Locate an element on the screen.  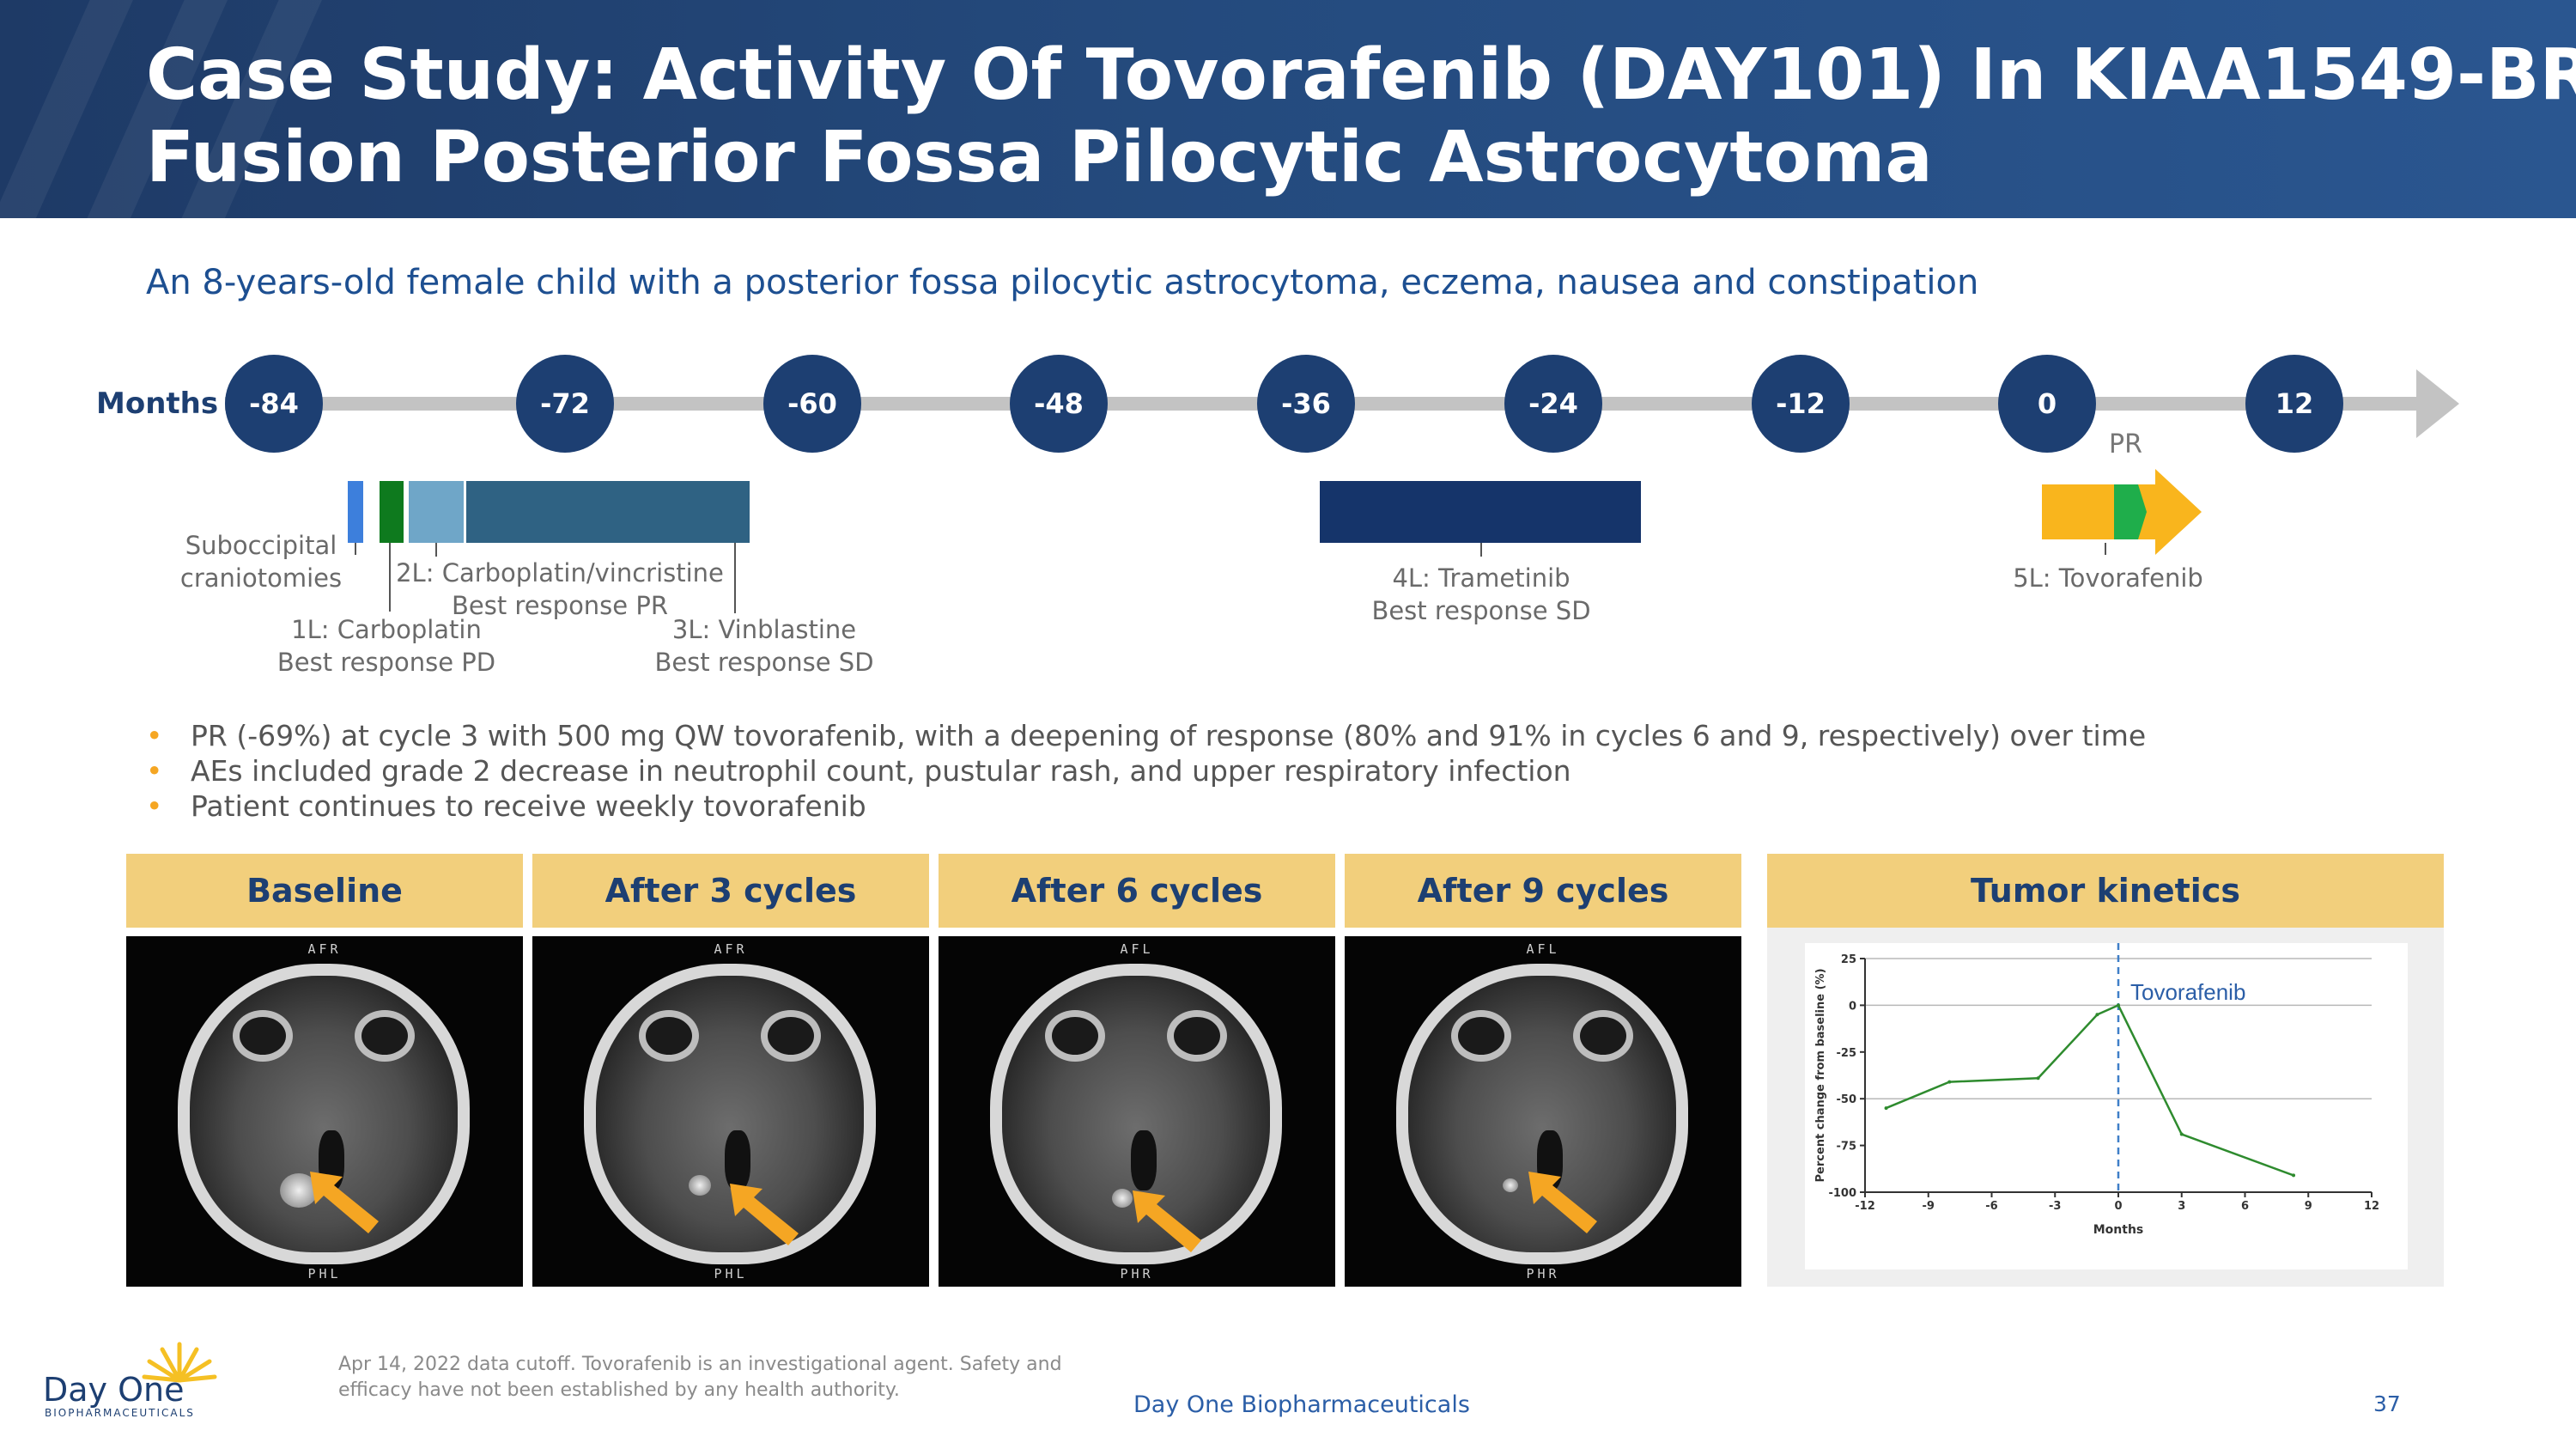
label-5l: 5L: Tovorafenib is located at coordinates (2108, 578).